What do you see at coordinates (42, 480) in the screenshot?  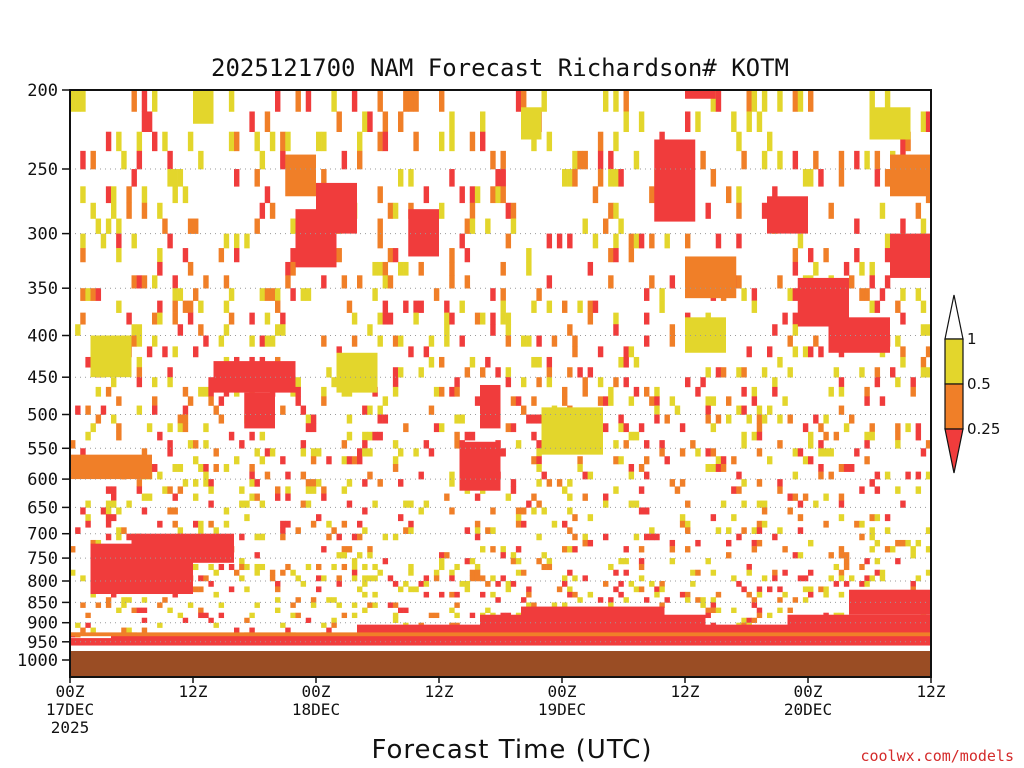 I see `y-tick-label: 600` at bounding box center [42, 480].